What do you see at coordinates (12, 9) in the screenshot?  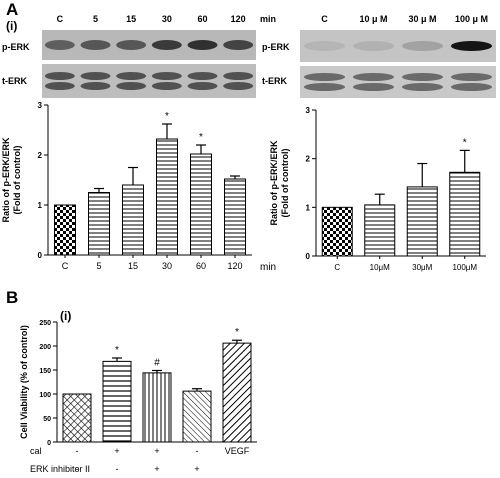 I see `panel-a-letter: A` at bounding box center [12, 9].